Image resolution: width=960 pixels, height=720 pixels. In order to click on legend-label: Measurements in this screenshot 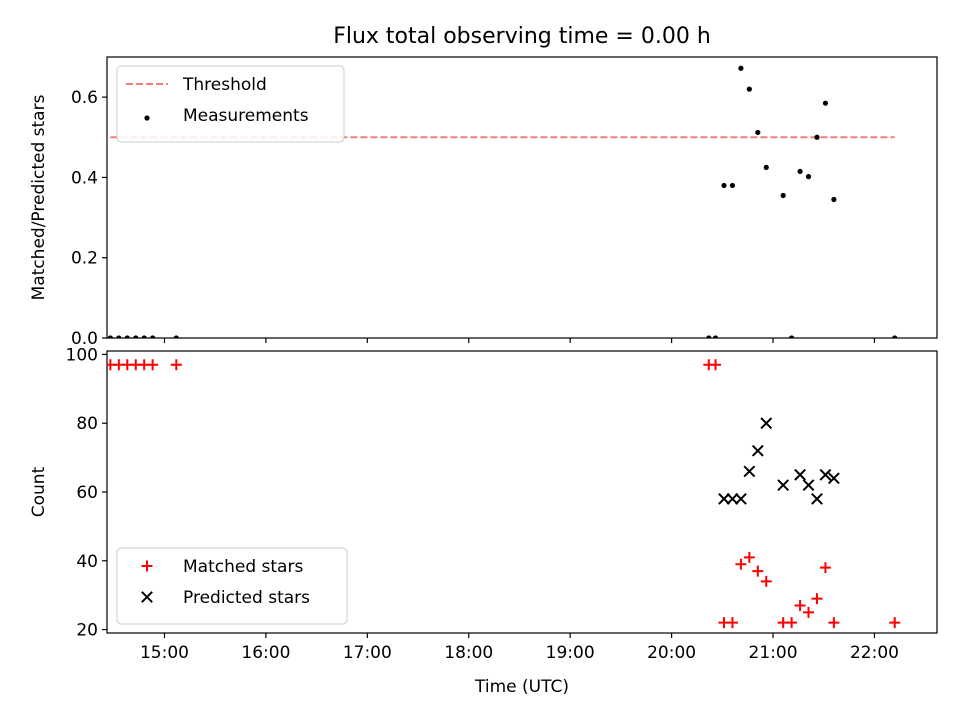, I will do `click(246, 116)`.